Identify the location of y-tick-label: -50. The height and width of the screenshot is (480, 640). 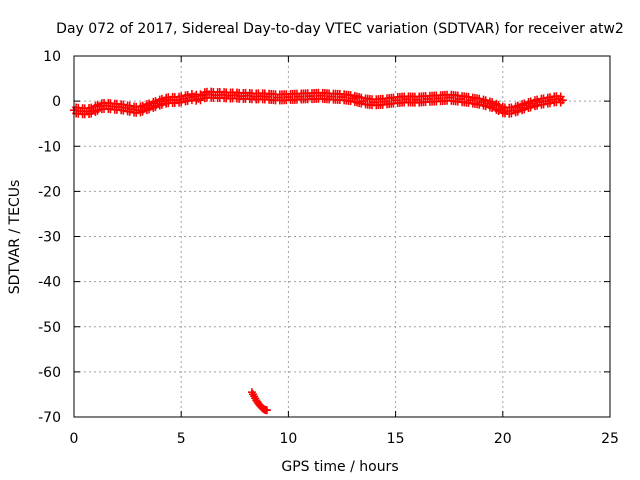
(49, 328).